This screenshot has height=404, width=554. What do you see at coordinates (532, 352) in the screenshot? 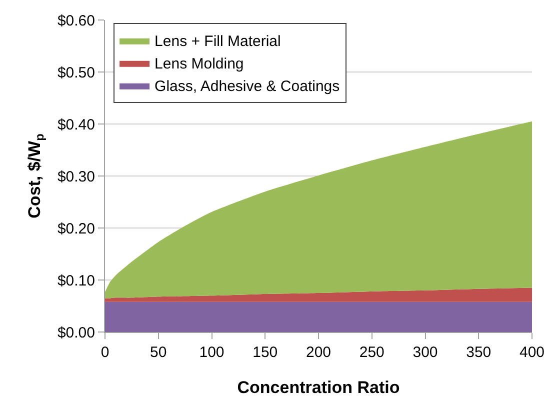
I see `x-tick-label: 400` at bounding box center [532, 352].